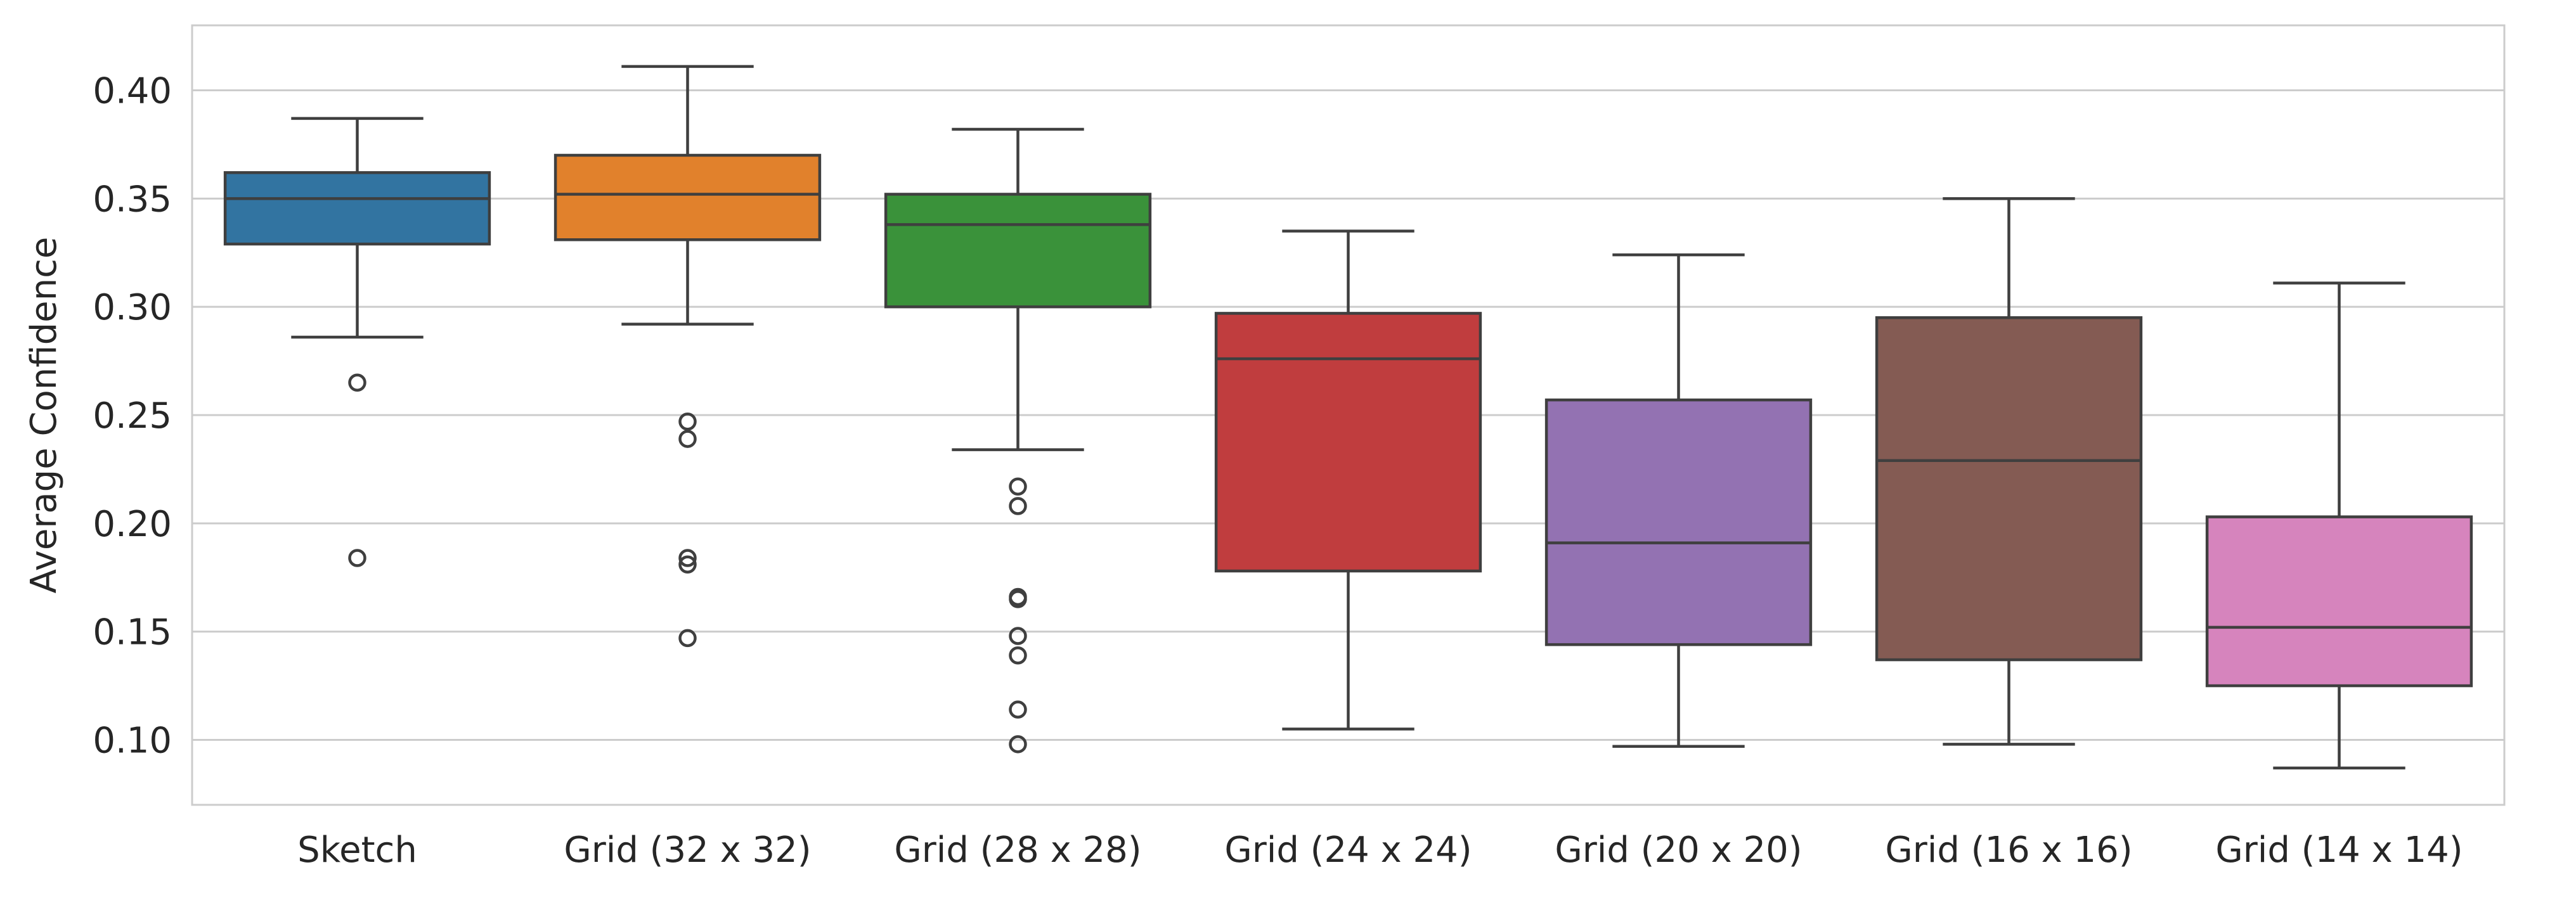 This screenshot has height=898, width=2576. Describe the element at coordinates (1348, 850) in the screenshot. I see `x-tick-label: Grid (24 x 24)` at that location.